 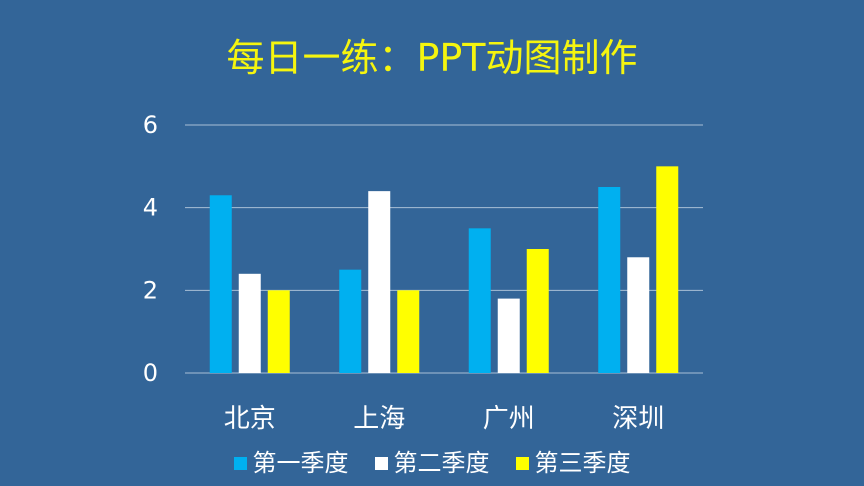 What do you see at coordinates (150, 208) in the screenshot?
I see `y-tick-label: 4` at bounding box center [150, 208].